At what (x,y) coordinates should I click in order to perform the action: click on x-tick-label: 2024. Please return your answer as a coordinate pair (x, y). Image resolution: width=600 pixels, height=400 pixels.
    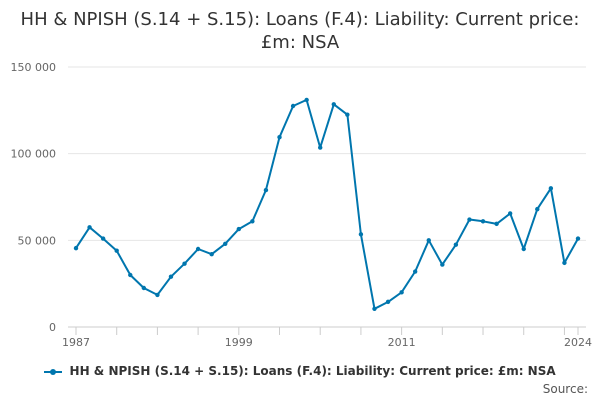
    Looking at the image, I should click on (578, 342).